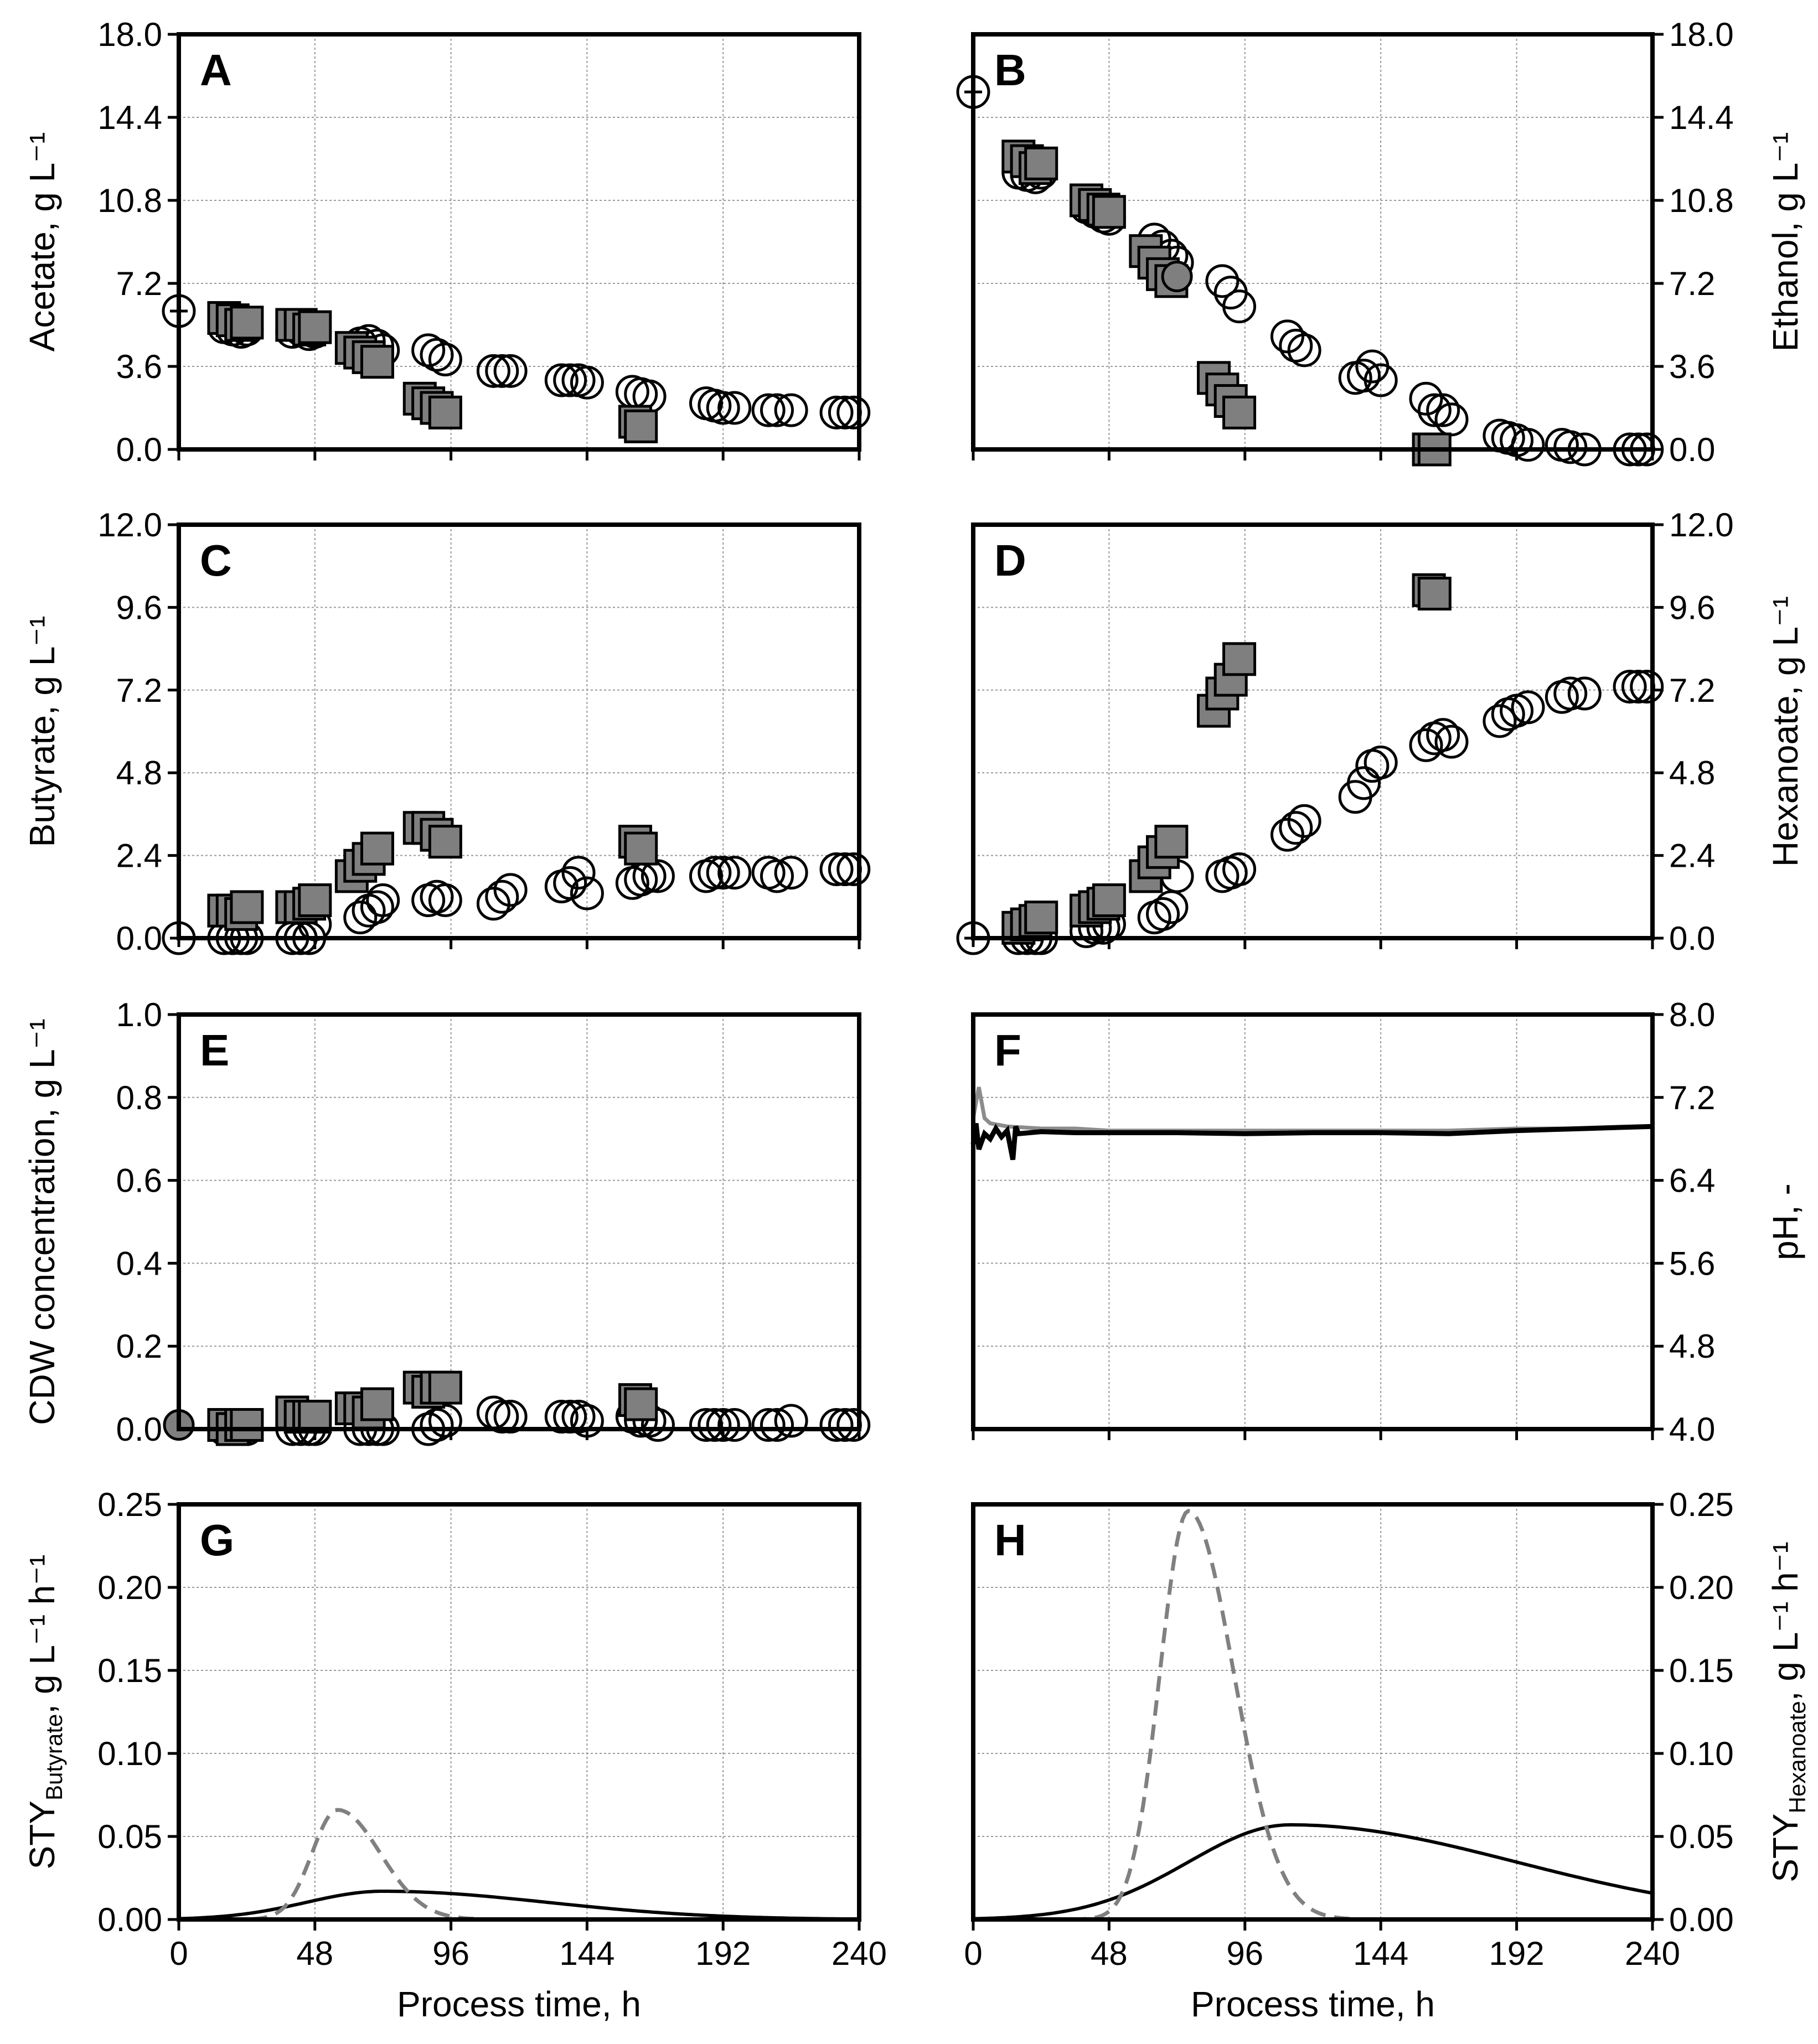 The height and width of the screenshot is (2044, 1818). Describe the element at coordinates (586, 1953) in the screenshot. I see `x-tick-label: 144` at that location.